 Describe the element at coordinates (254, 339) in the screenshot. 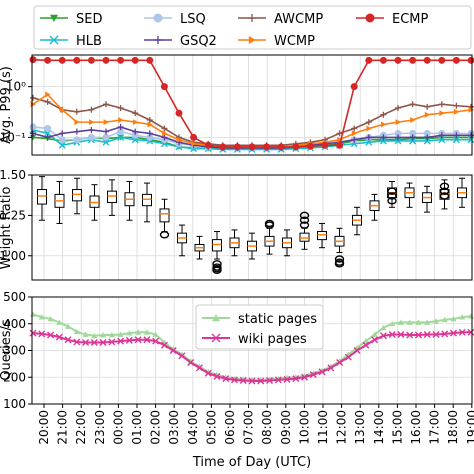

I see `legend-entry-wiki-pages: wiki pages` at that location.